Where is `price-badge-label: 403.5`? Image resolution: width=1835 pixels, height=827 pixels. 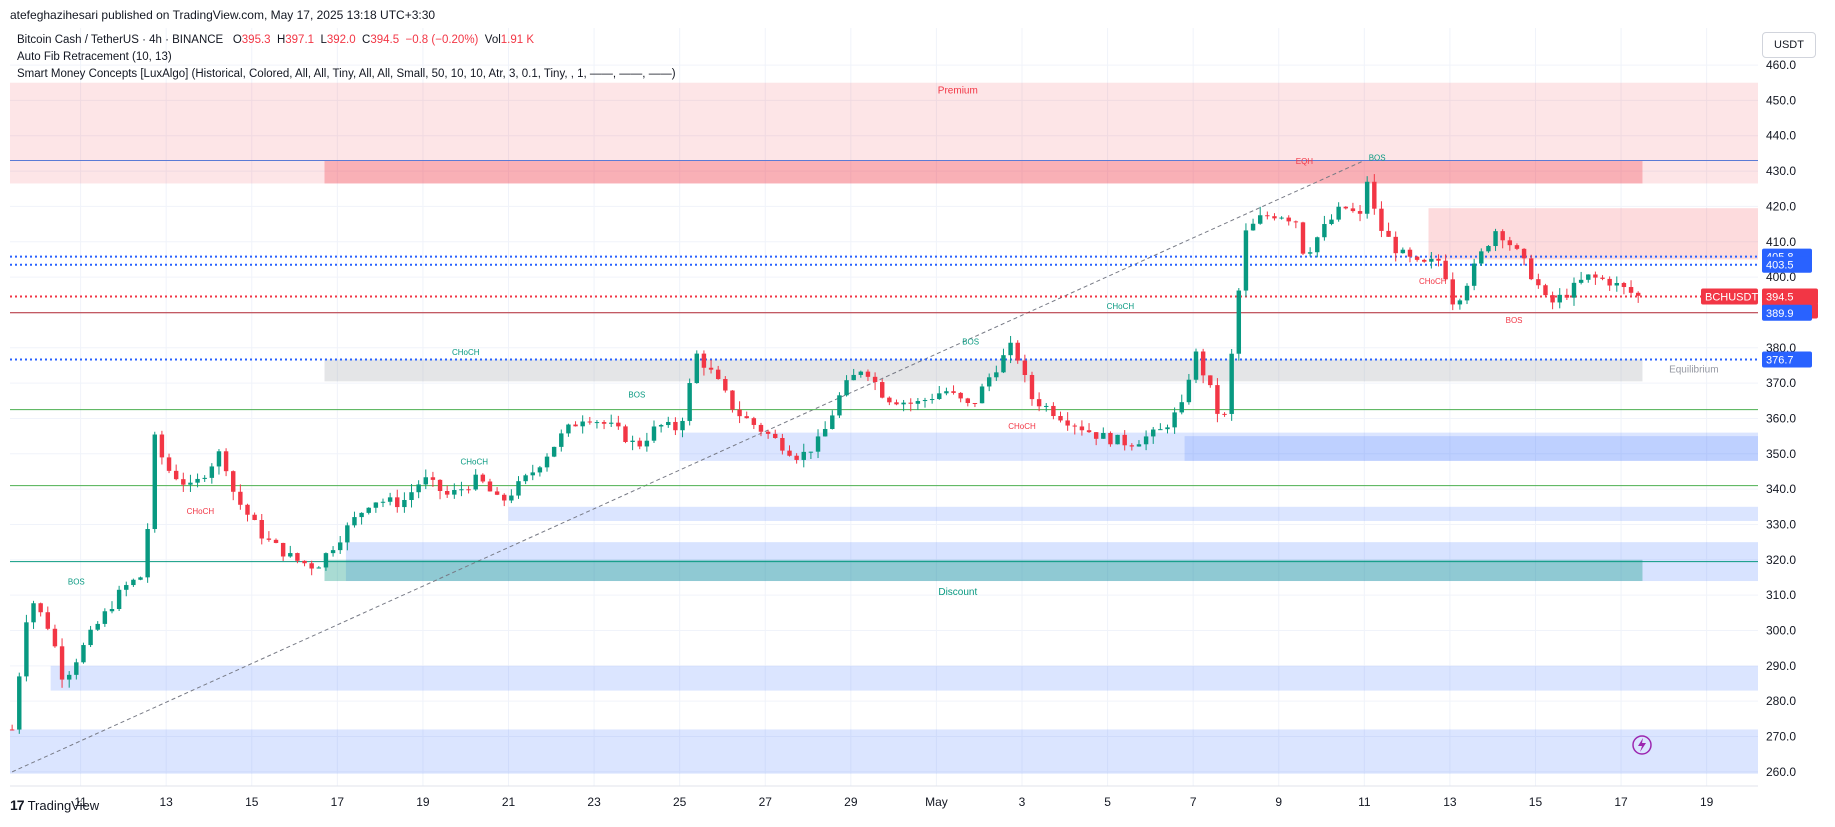
price-badge-label: 403.5 is located at coordinates (1780, 266).